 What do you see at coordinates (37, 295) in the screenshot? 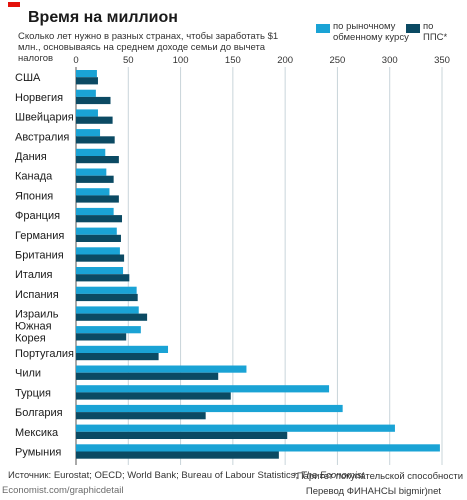
I see `category-label: Испания` at bounding box center [37, 295].